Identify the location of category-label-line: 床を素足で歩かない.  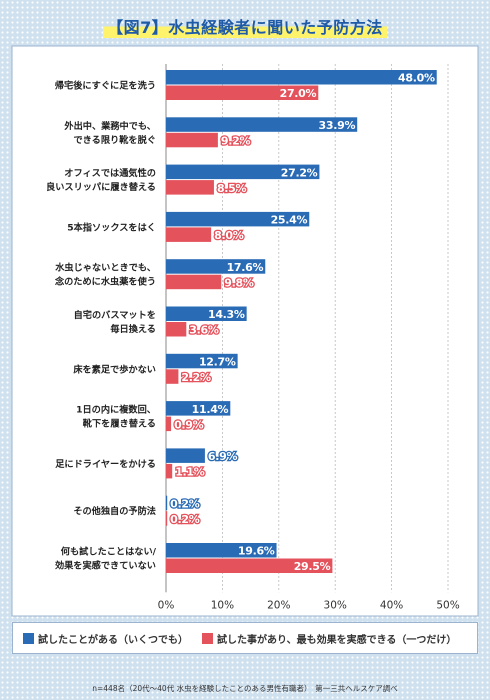
(114, 369).